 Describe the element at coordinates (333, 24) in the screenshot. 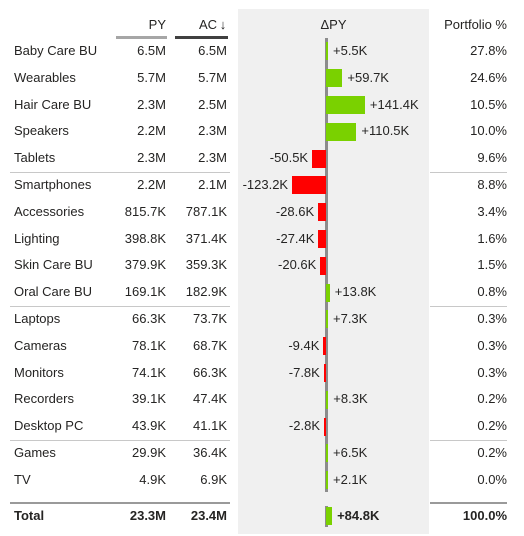

I see `delta-py-header: ΔPY` at that location.